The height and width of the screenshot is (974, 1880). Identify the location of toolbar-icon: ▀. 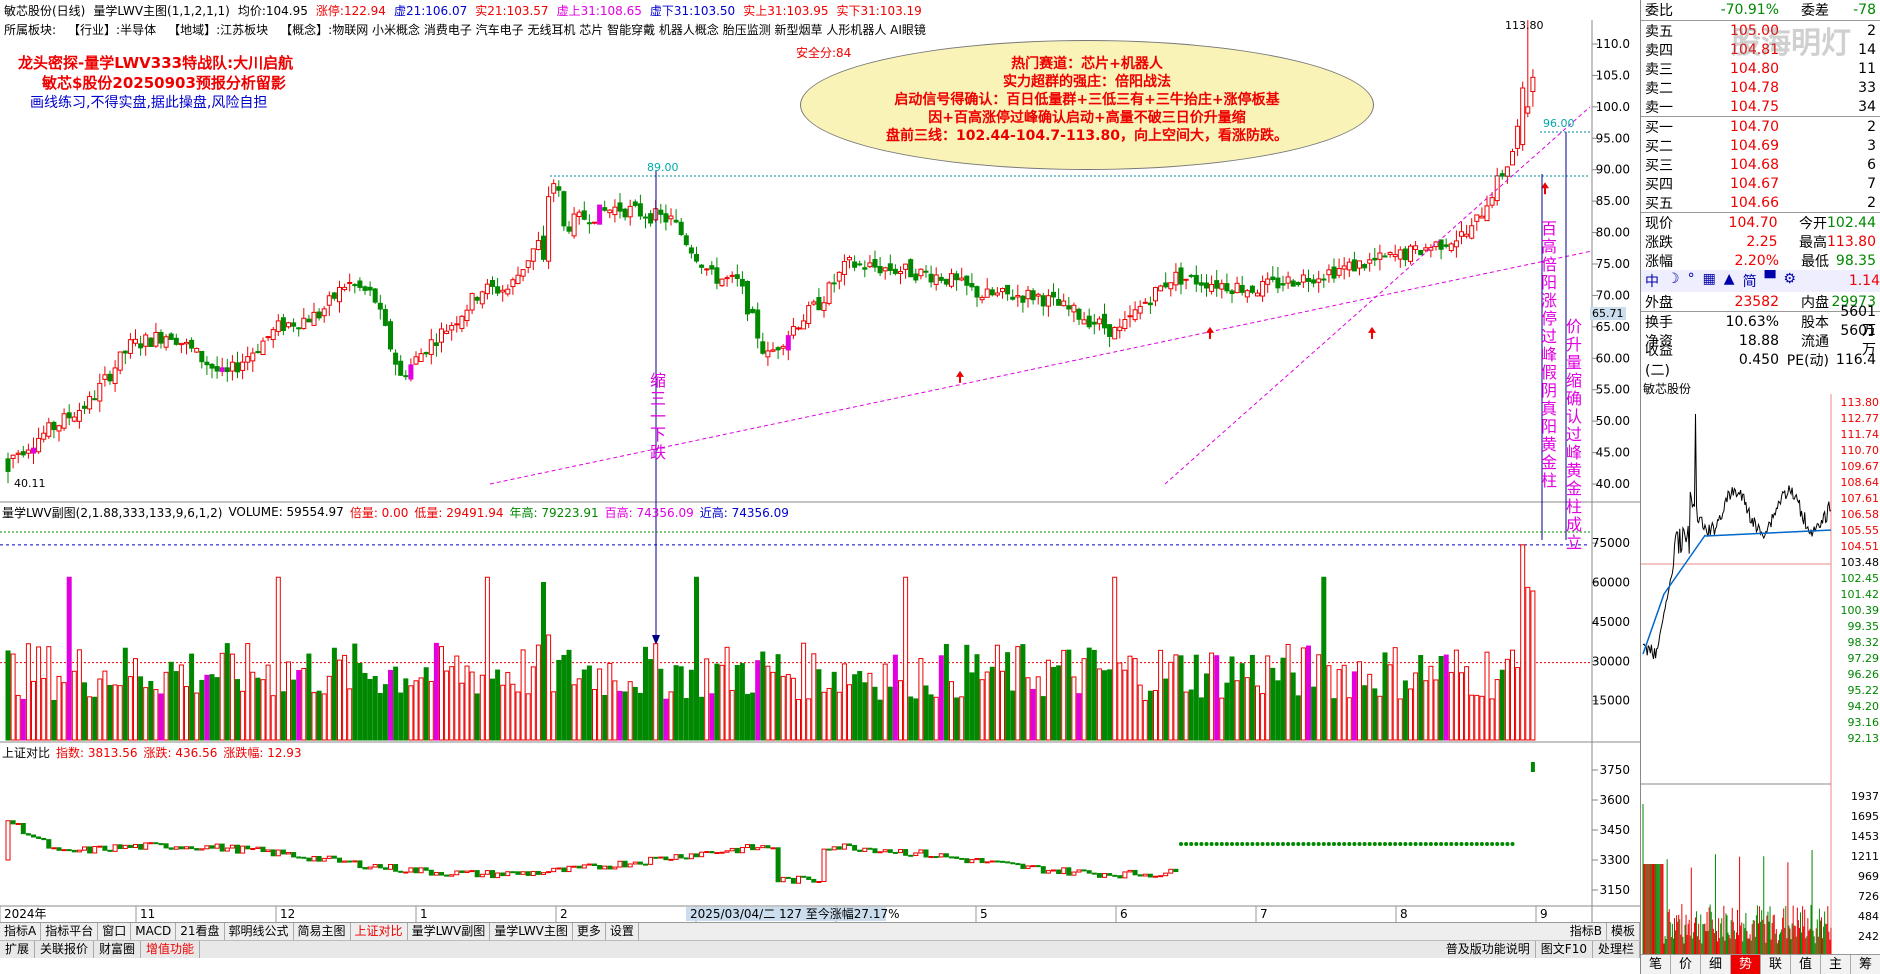
(1770, 279).